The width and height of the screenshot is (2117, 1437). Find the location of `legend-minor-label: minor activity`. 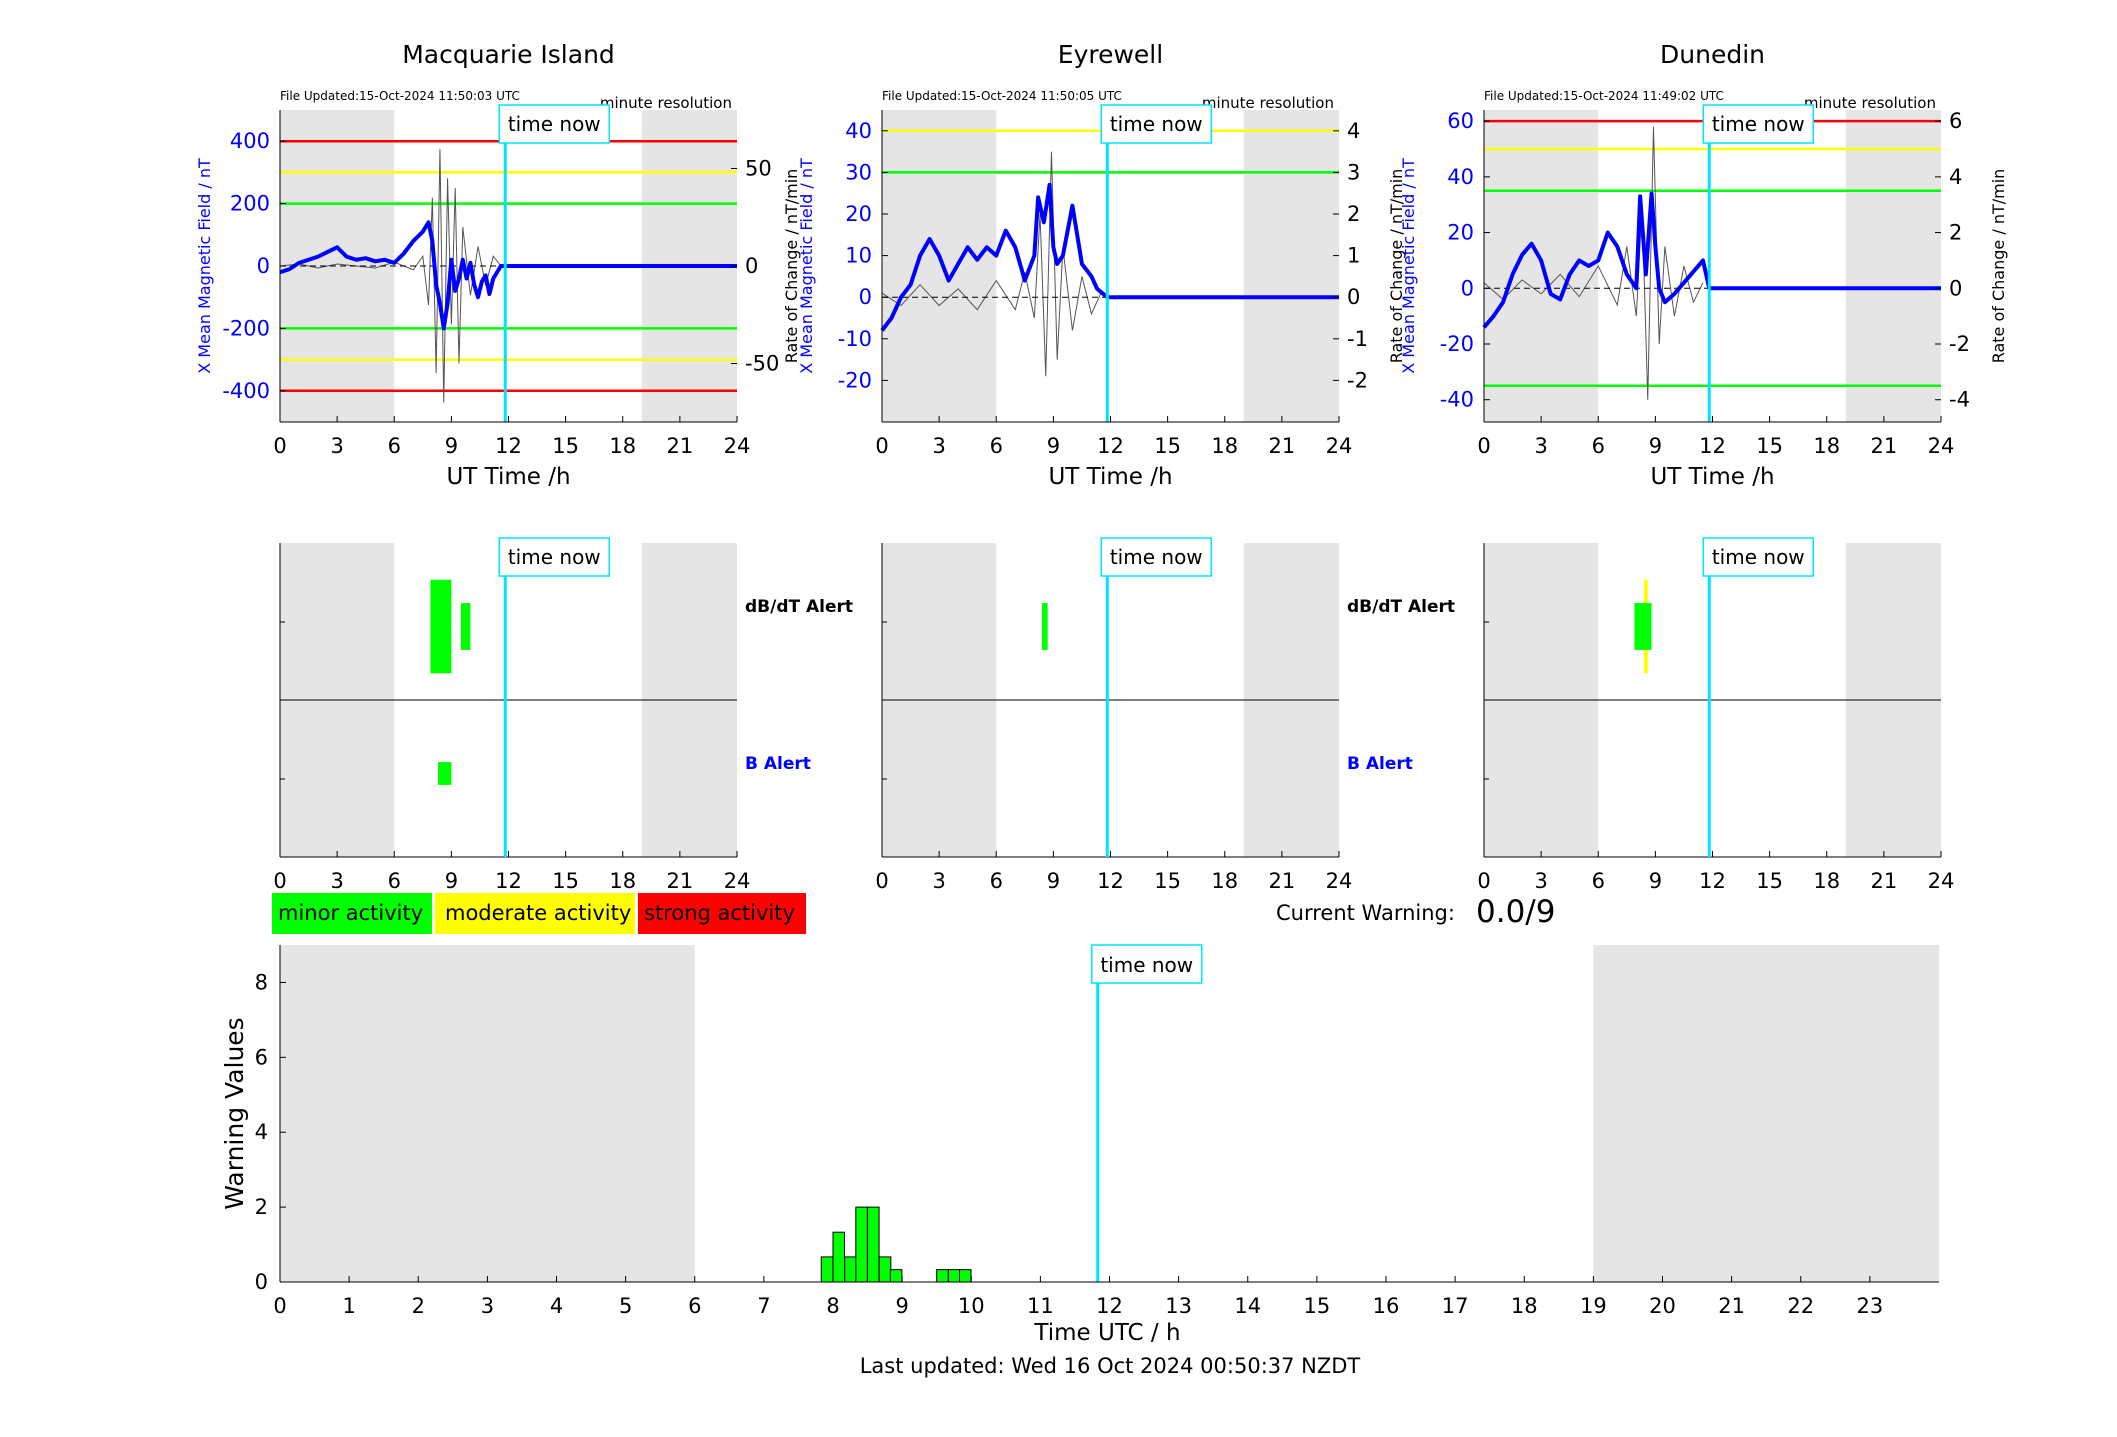

legend-minor-label: minor activity is located at coordinates (350, 913).